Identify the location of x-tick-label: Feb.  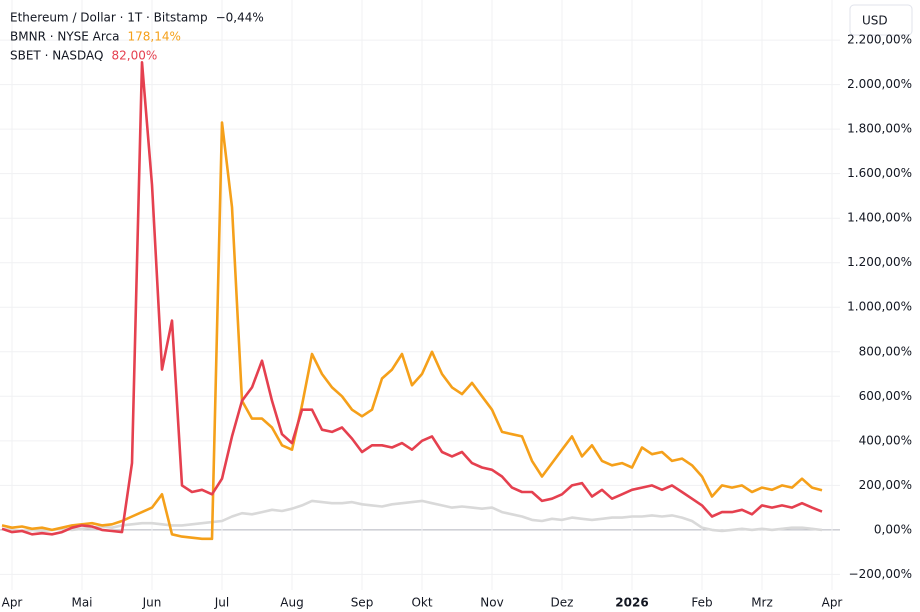
(701, 603).